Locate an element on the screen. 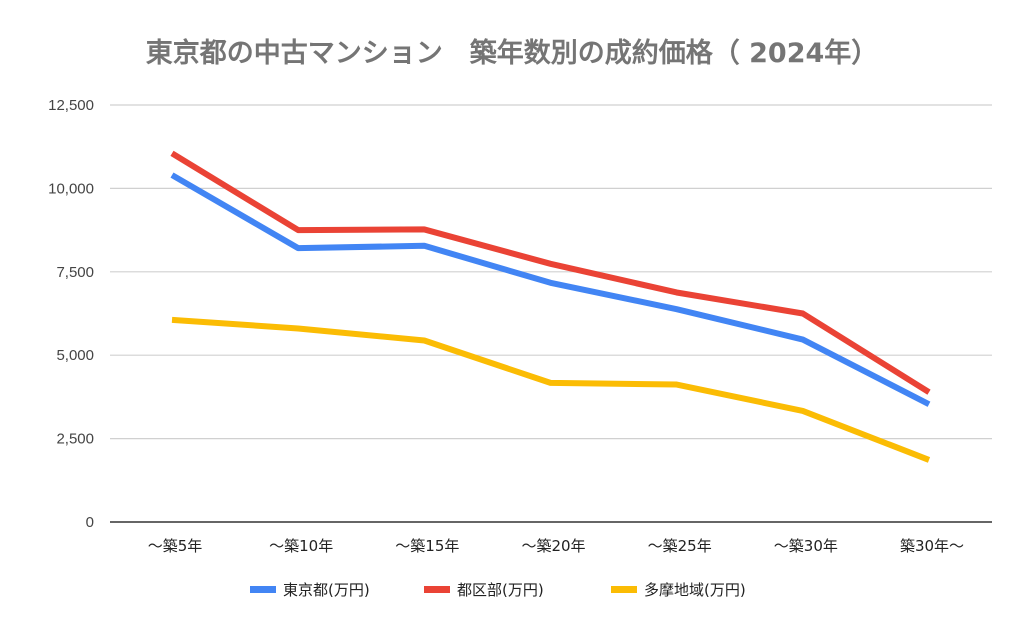 The width and height of the screenshot is (1024, 633). x-tick-label: ～築15年 is located at coordinates (427, 546).